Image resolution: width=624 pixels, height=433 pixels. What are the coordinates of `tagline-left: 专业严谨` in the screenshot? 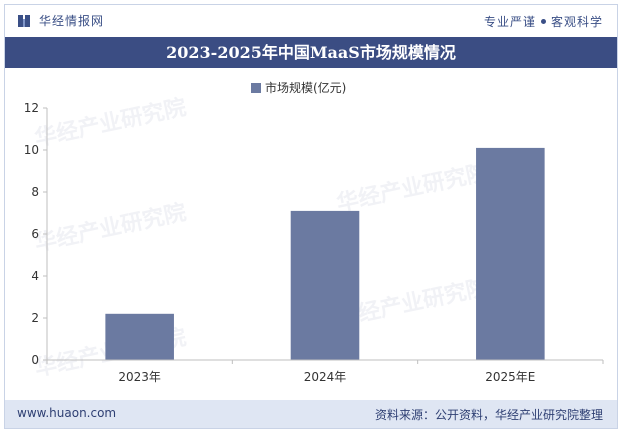 It's located at (509, 22).